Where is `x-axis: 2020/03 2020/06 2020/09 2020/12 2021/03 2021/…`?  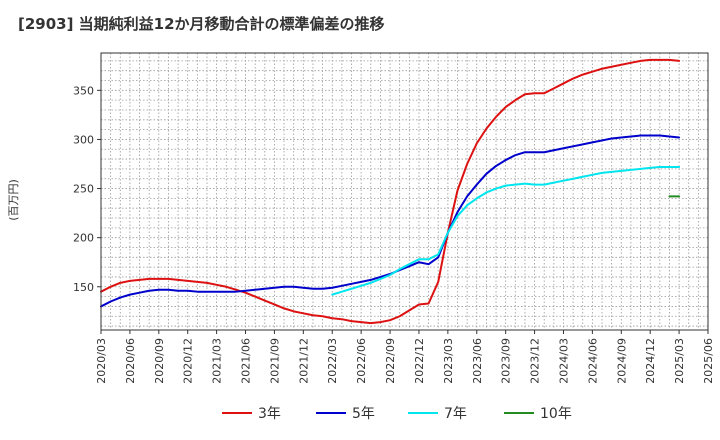 x-axis: 2020/03 2020/06 2020/09 2020/12 2021/03 2021/… is located at coordinates (405, 357).